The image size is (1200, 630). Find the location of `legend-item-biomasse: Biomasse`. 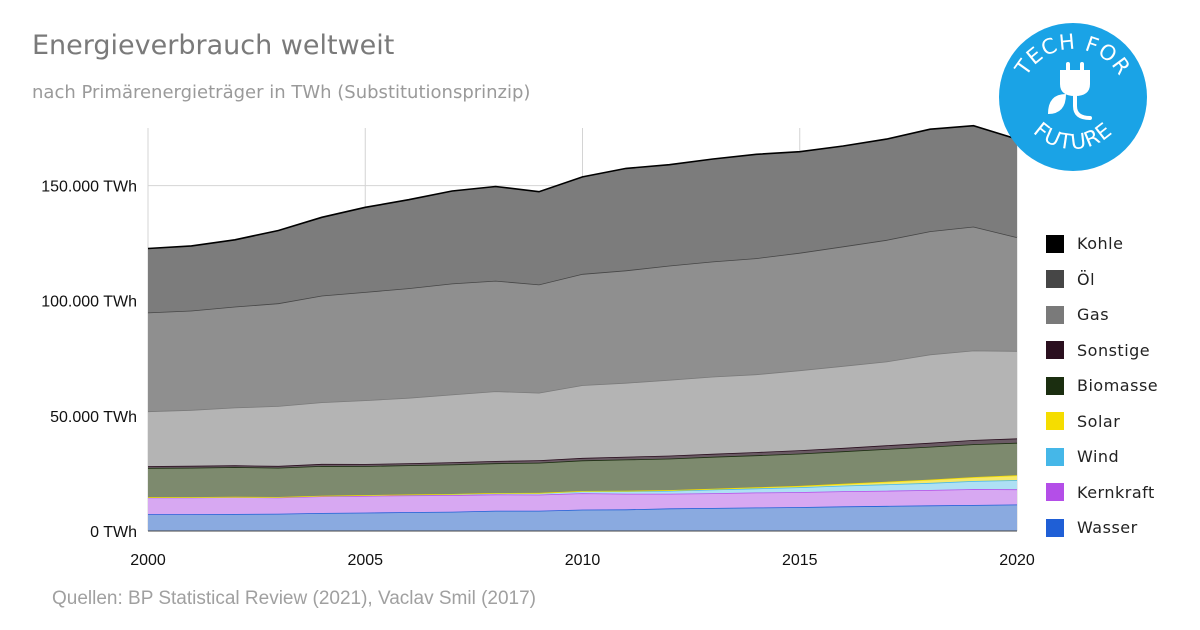

legend-item-biomasse: Biomasse is located at coordinates (1102, 386).